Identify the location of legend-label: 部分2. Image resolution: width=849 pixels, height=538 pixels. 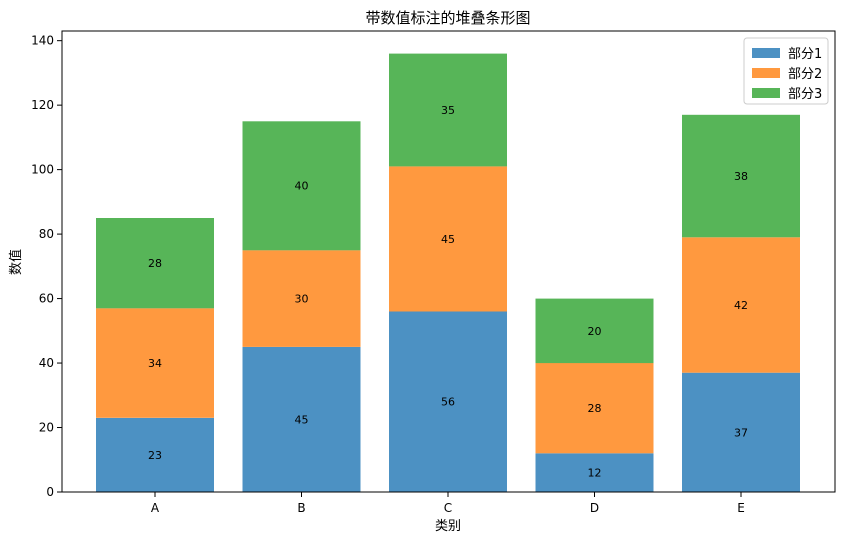
(805, 74).